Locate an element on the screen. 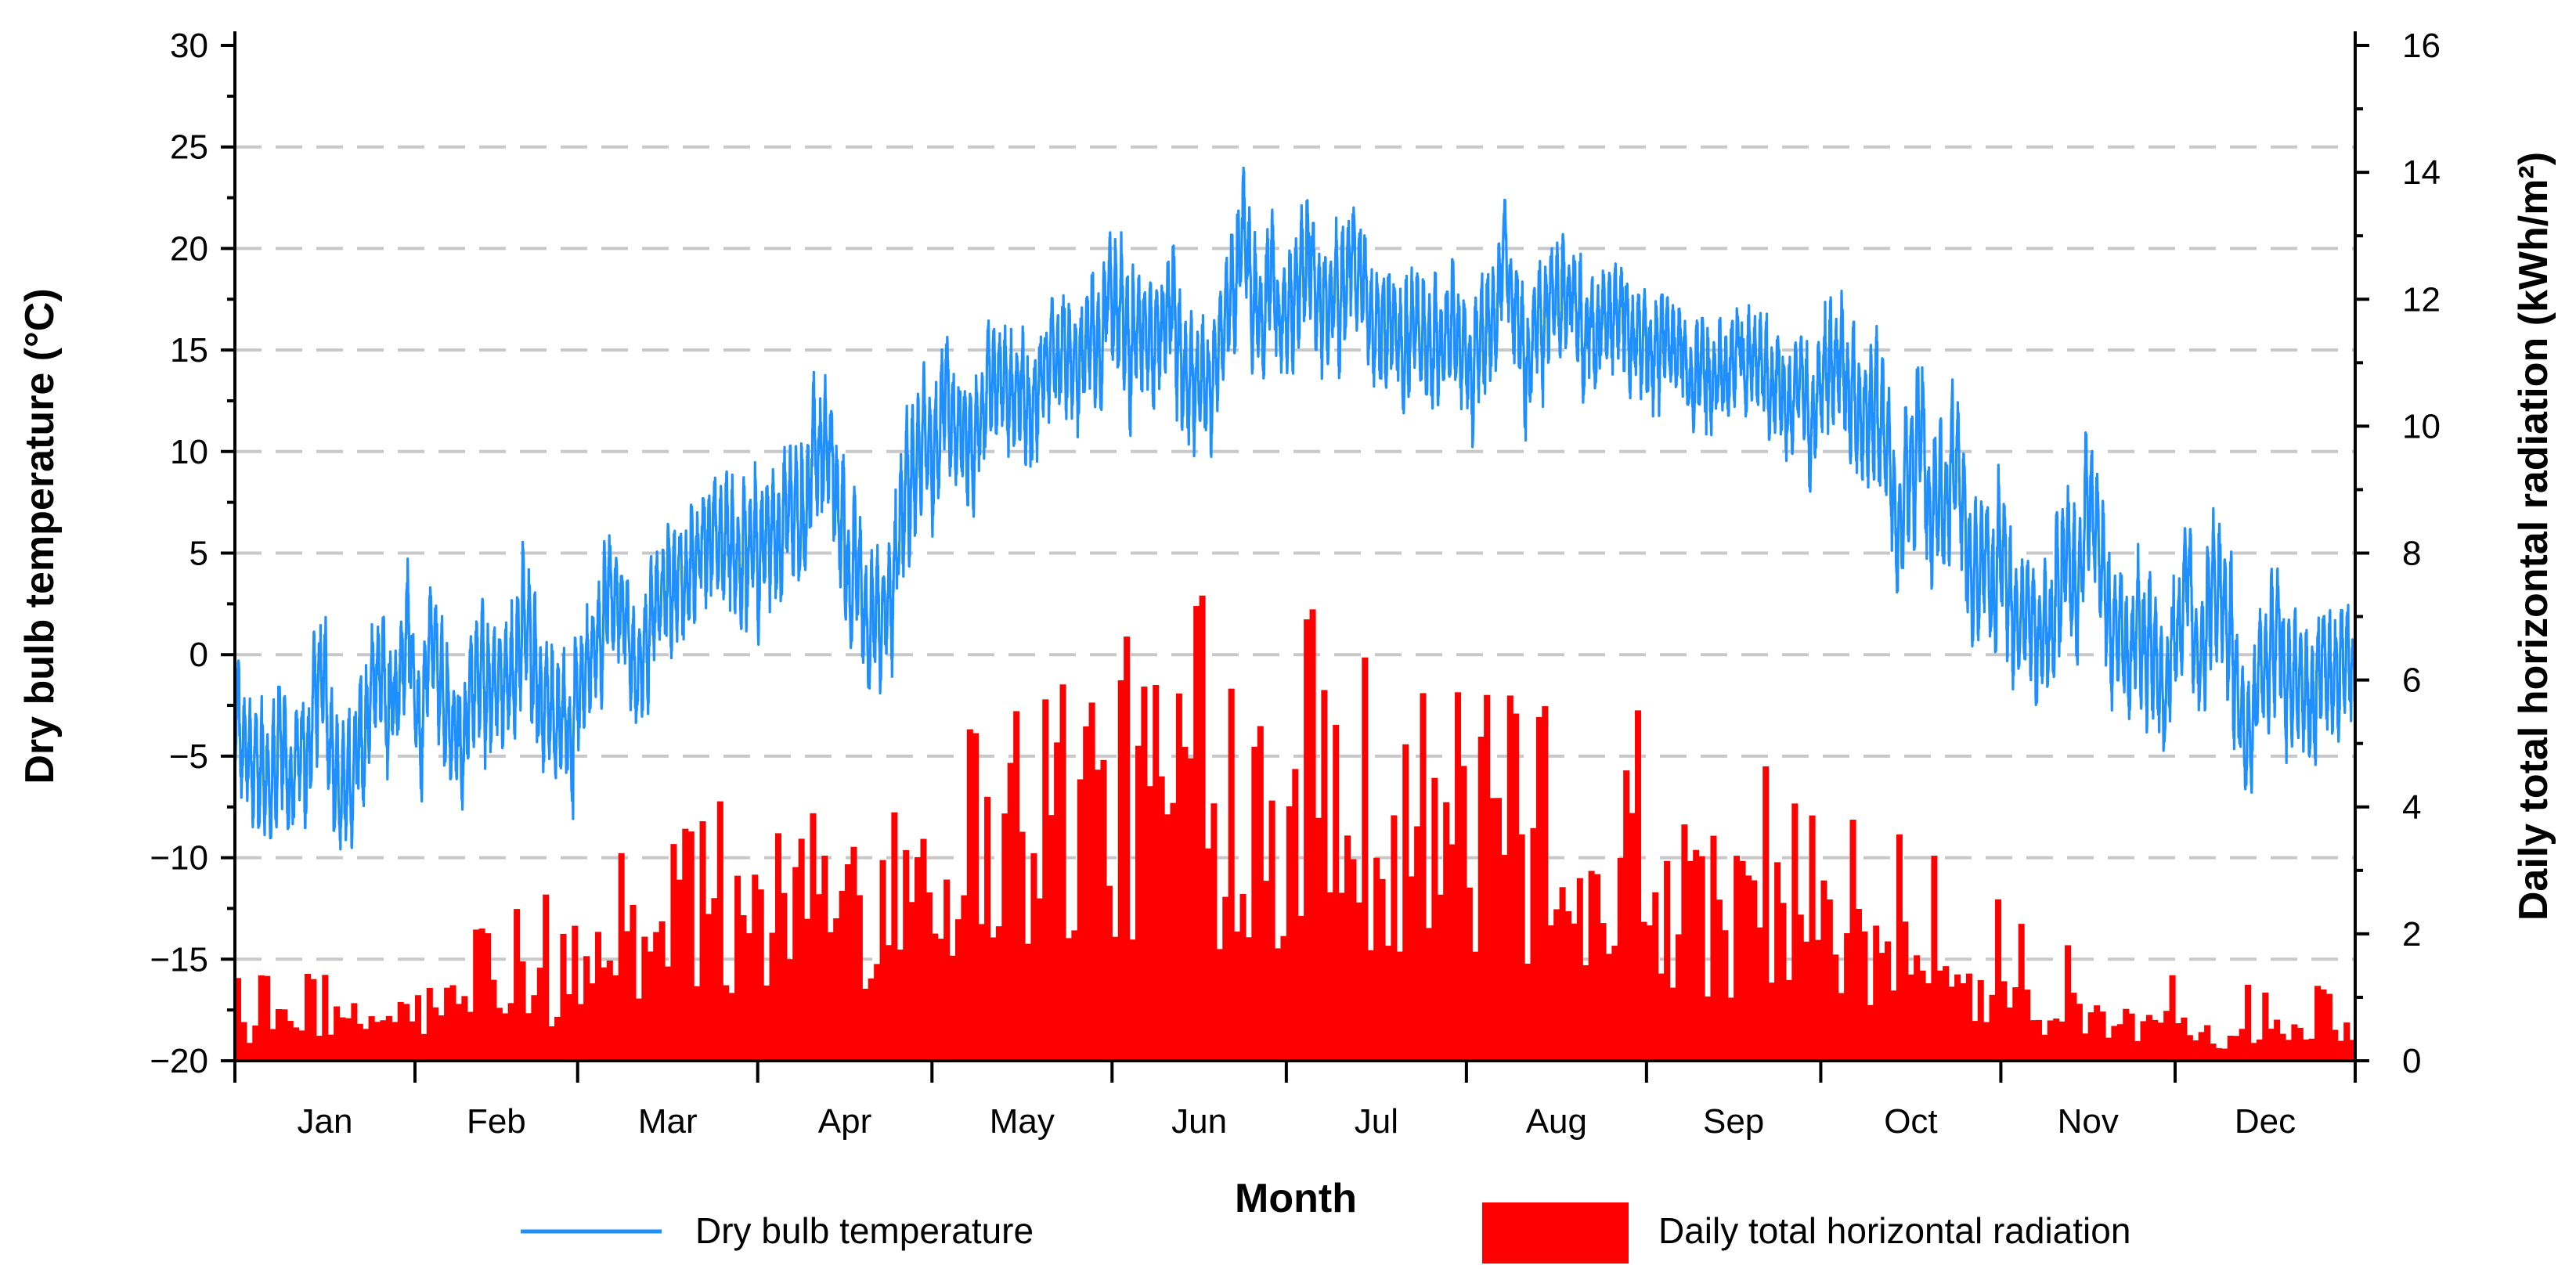  y-left-tick-label: 30 is located at coordinates (189, 46).